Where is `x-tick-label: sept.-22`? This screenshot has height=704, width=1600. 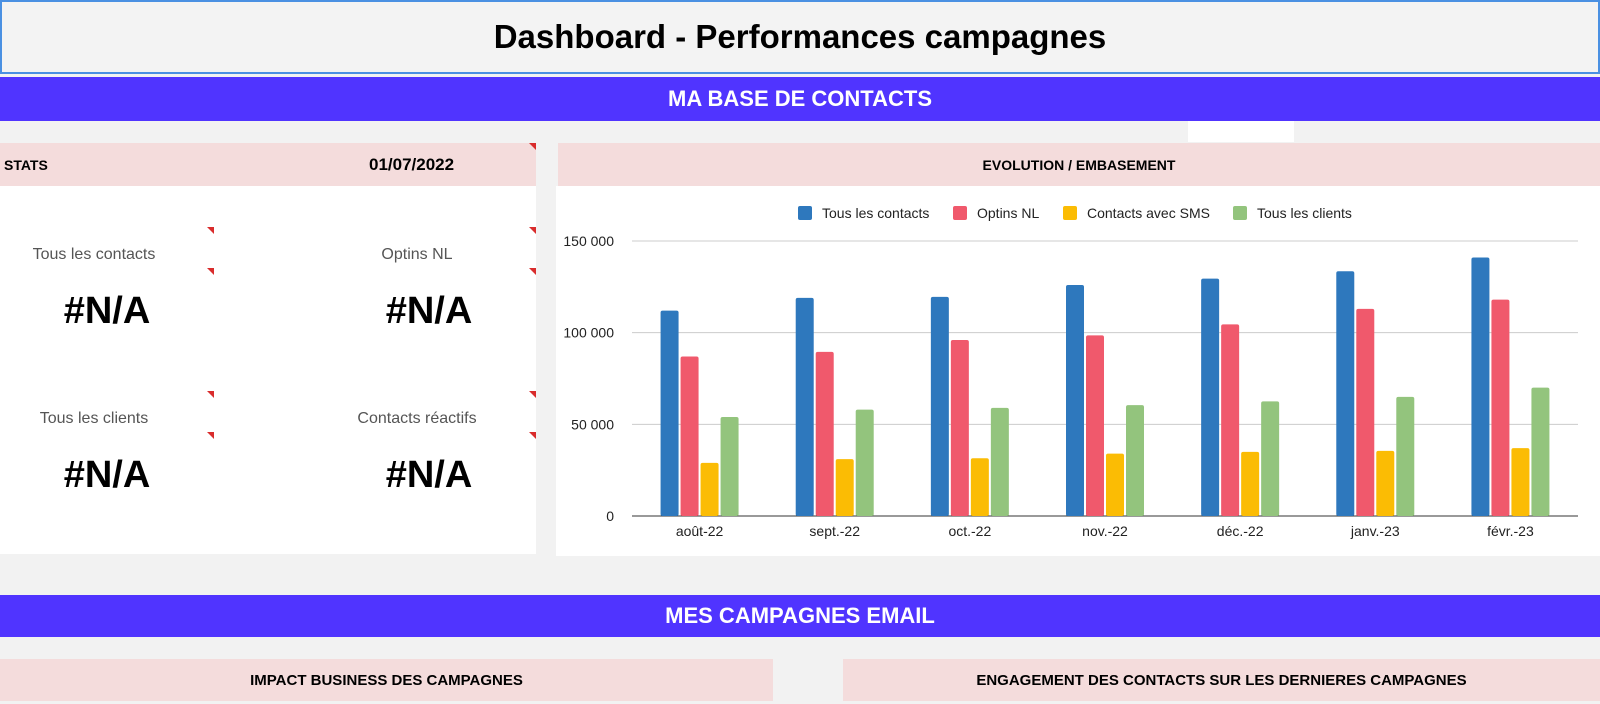 x-tick-label: sept.-22 is located at coordinates (834, 531).